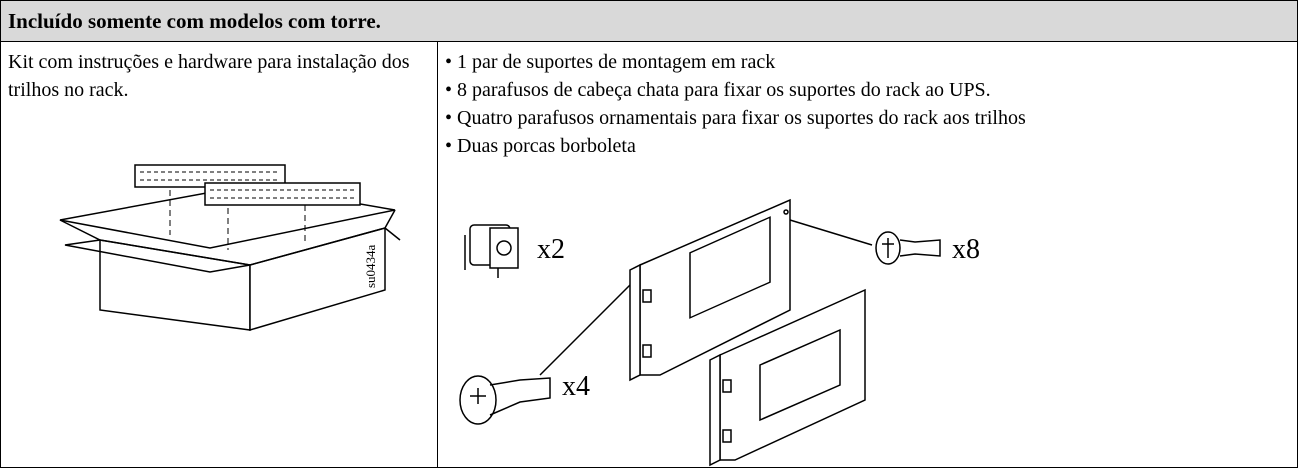  I want to click on table-header: Incluído somente com modelos com torre., so click(649, 21).